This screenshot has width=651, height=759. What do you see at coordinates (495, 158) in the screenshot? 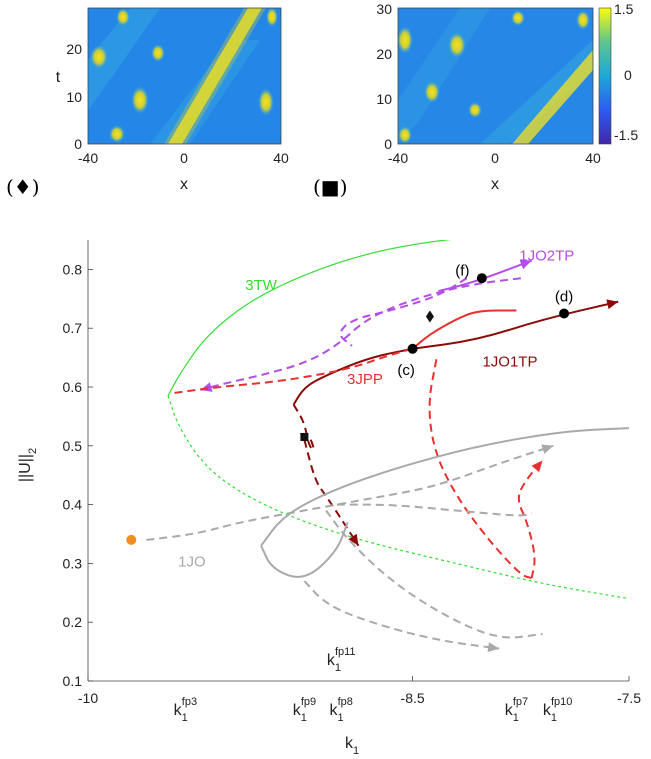
I see `heatmap-right-xtick-1: 0` at bounding box center [495, 158].